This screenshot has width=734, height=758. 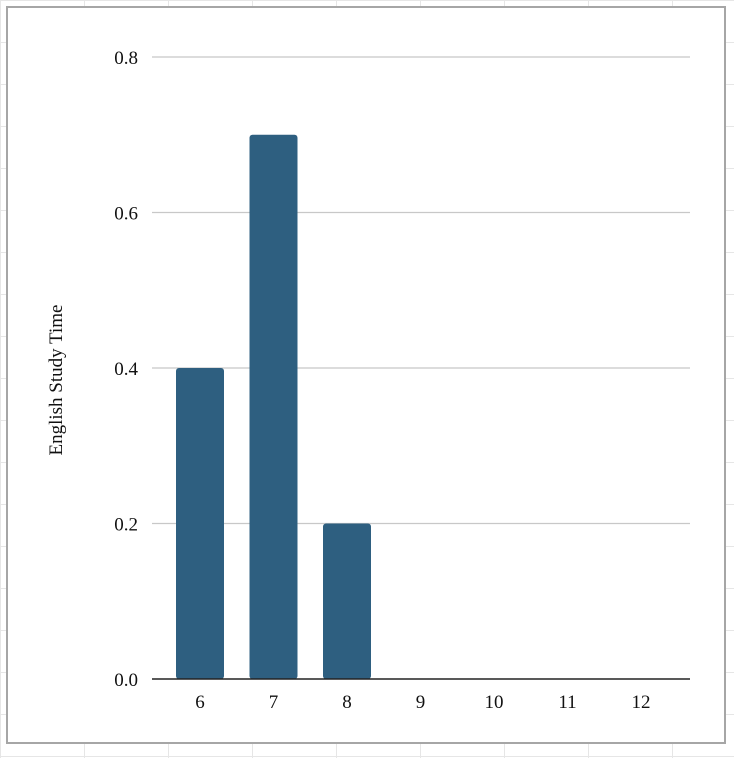 I want to click on y-tick-label: 0.4, so click(x=126, y=369).